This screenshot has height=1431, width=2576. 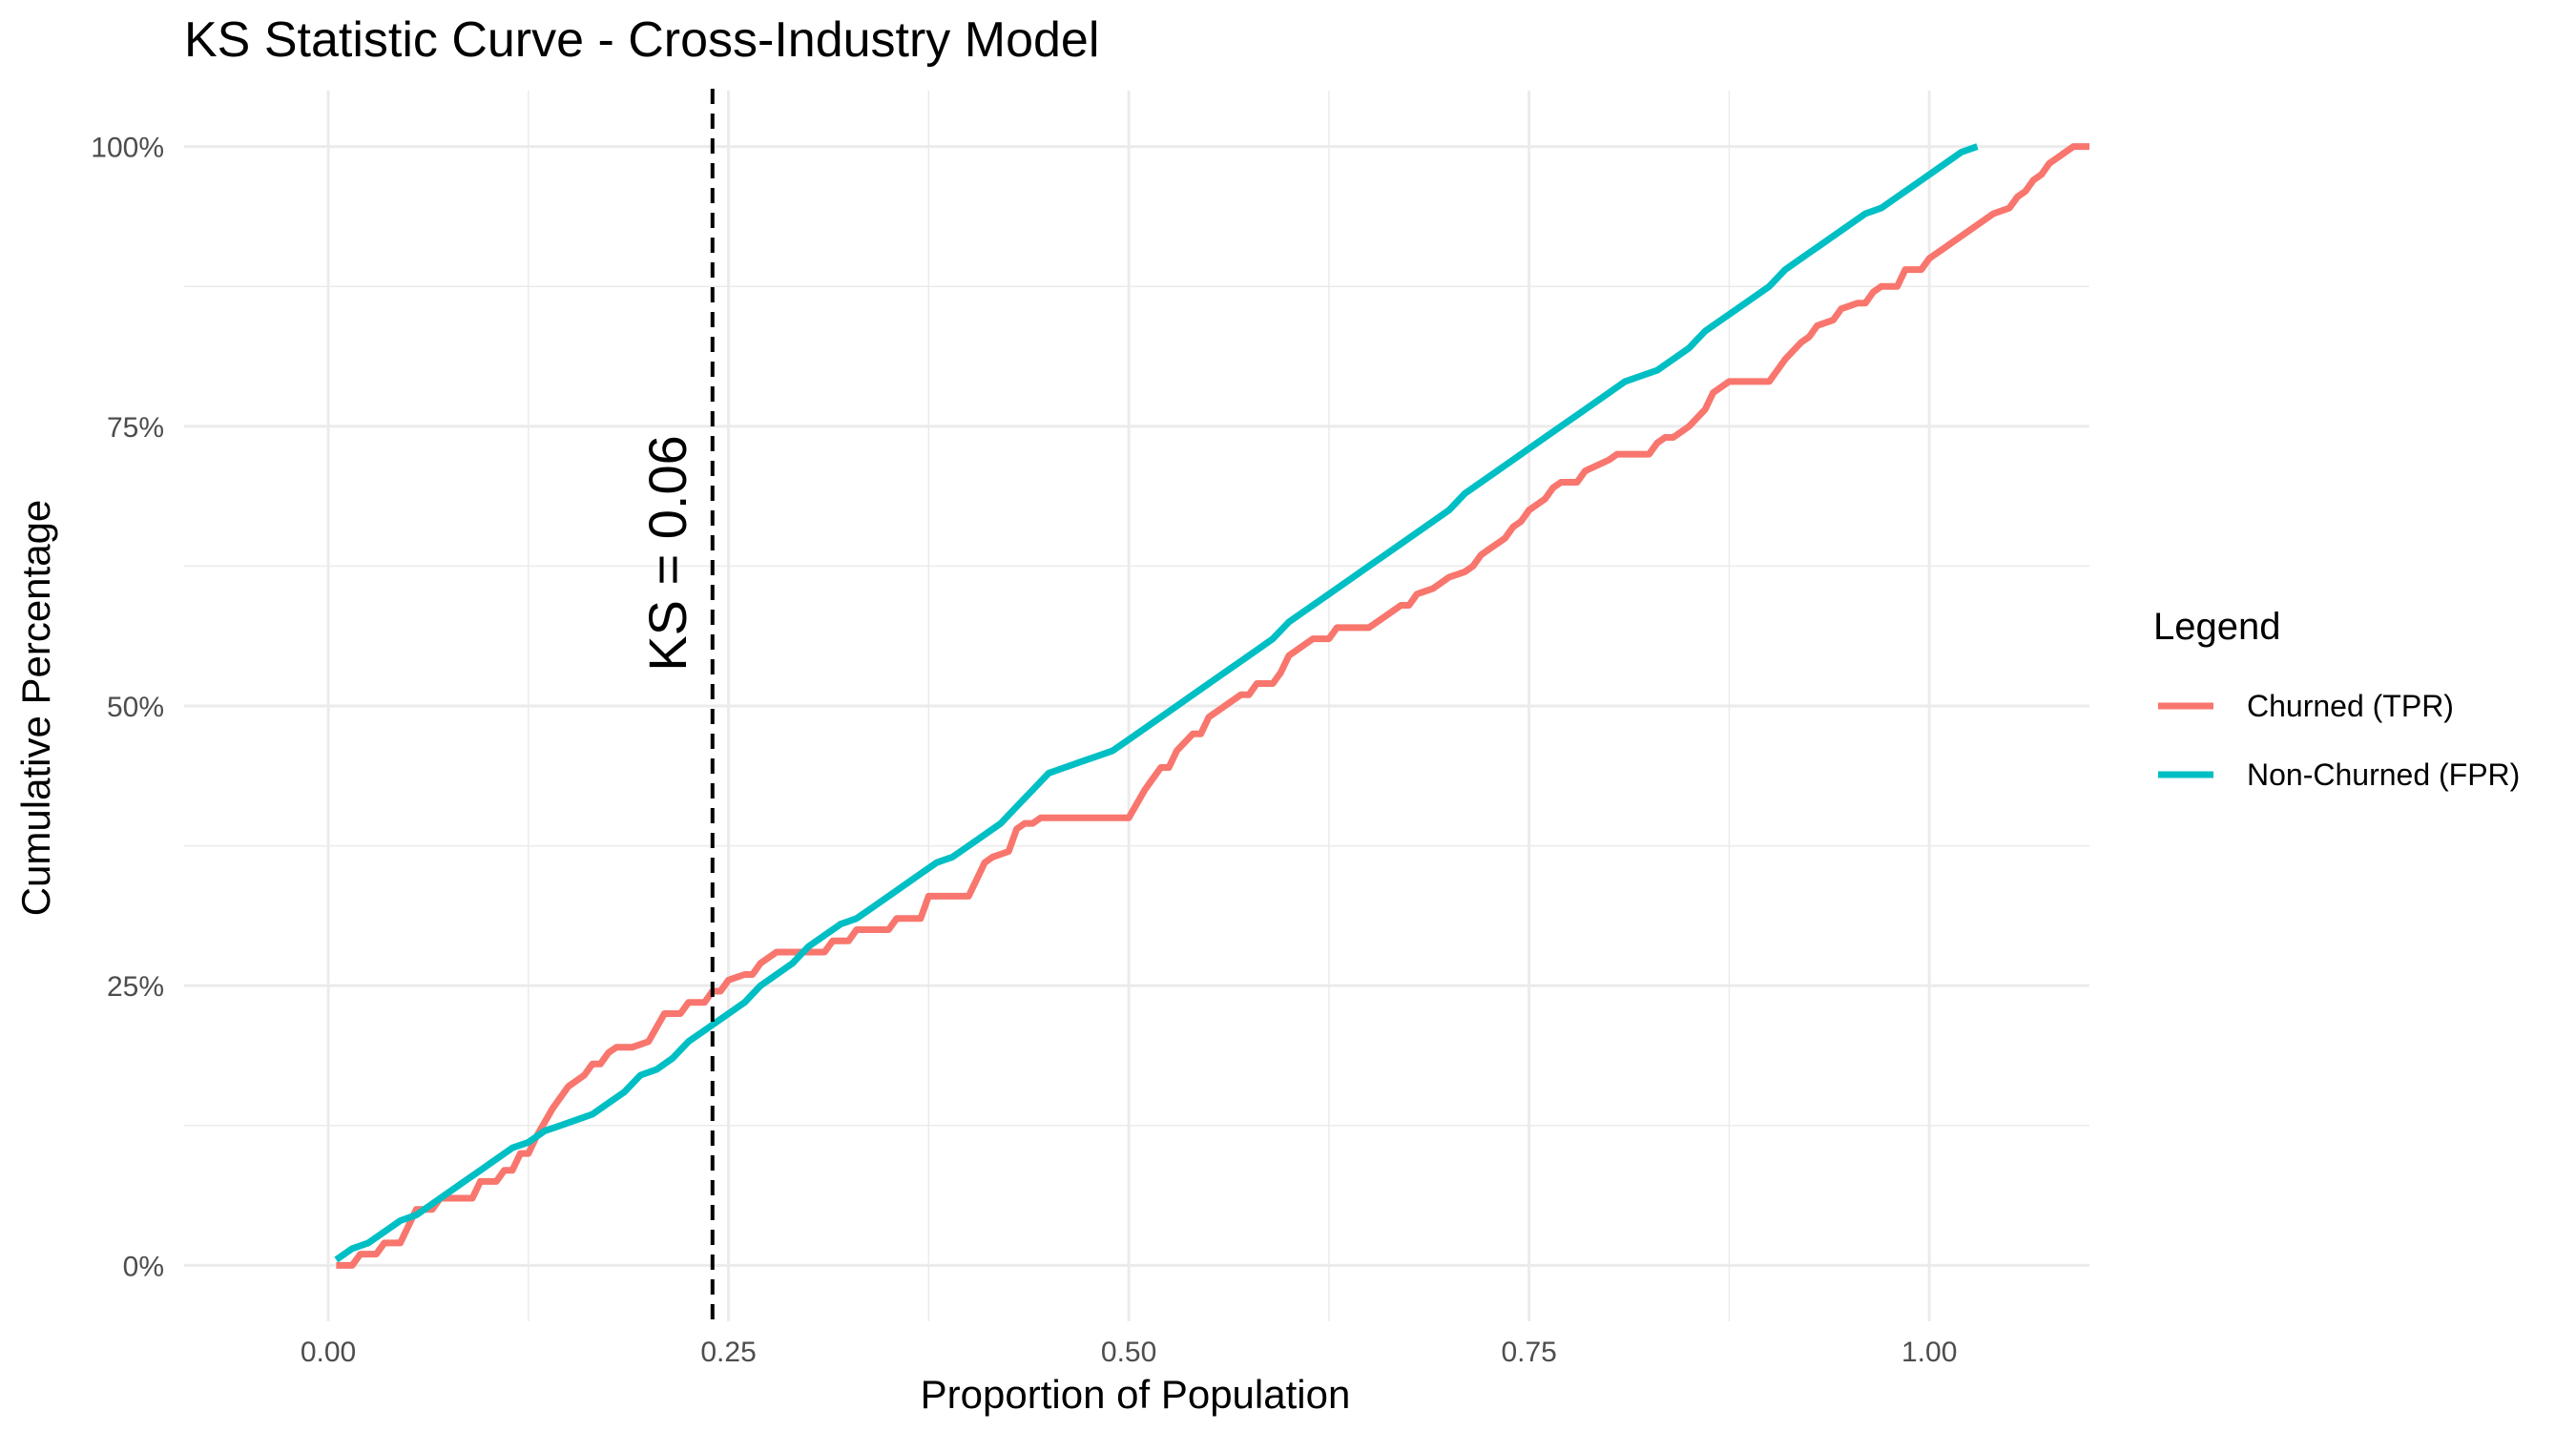 What do you see at coordinates (127, 148) in the screenshot?
I see `y-tick-label: 100%` at bounding box center [127, 148].